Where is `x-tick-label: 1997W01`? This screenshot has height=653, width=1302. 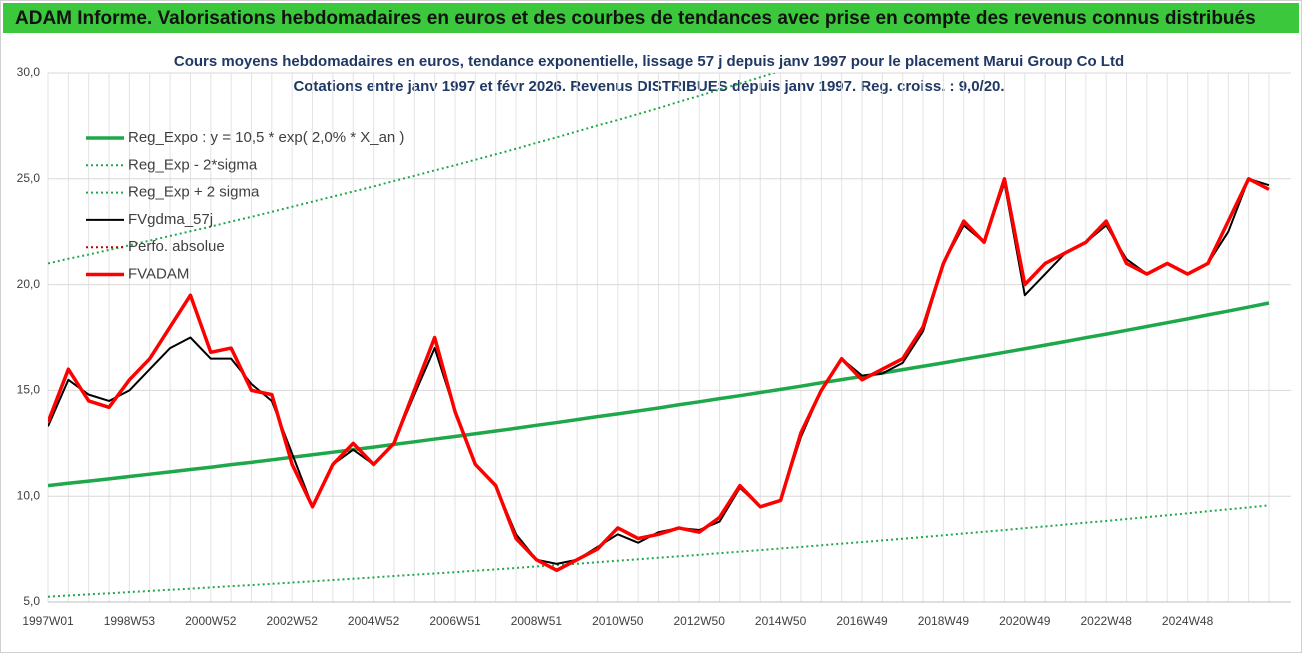
x-tick-label: 1997W01 is located at coordinates (48, 621).